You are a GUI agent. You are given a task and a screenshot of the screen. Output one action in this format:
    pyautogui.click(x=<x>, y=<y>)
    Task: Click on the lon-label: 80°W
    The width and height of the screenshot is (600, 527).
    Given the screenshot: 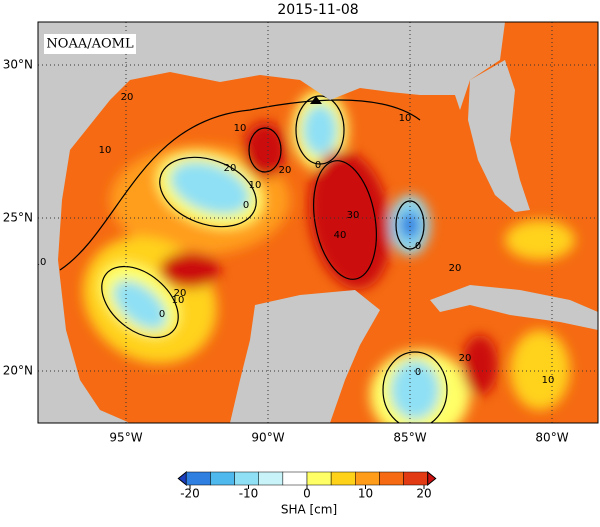 What is the action you would take?
    pyautogui.click(x=551, y=438)
    